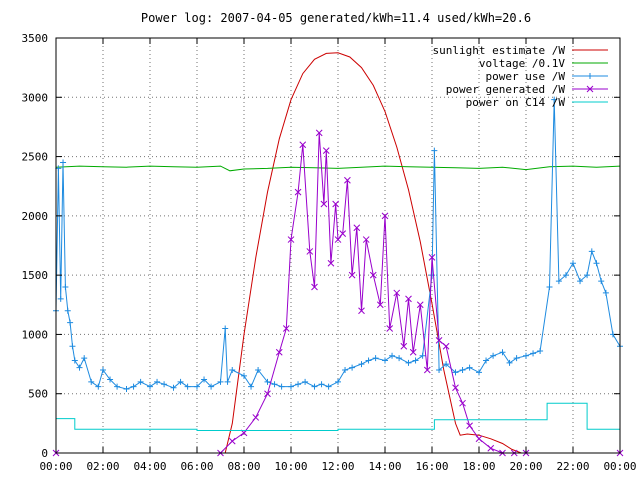  I want to click on y-tick-label: 500, so click(38, 394).